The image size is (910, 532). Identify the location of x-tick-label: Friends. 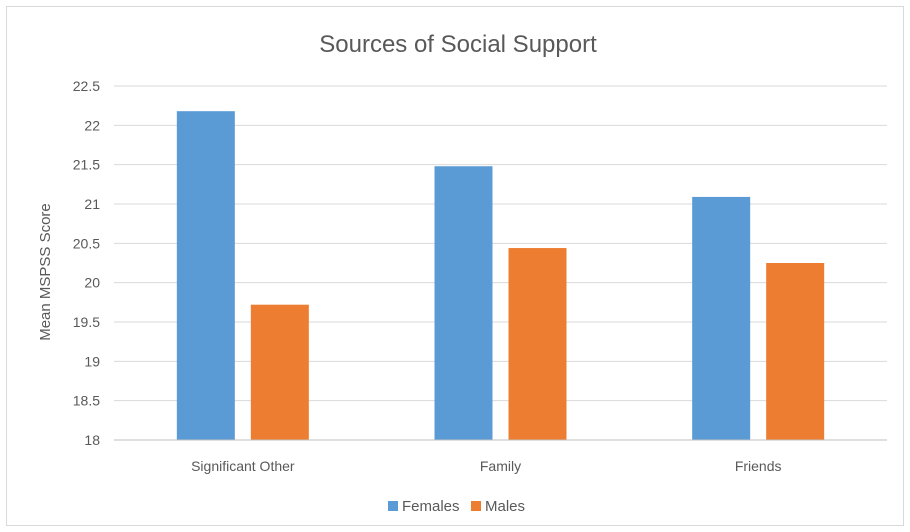
(758, 466).